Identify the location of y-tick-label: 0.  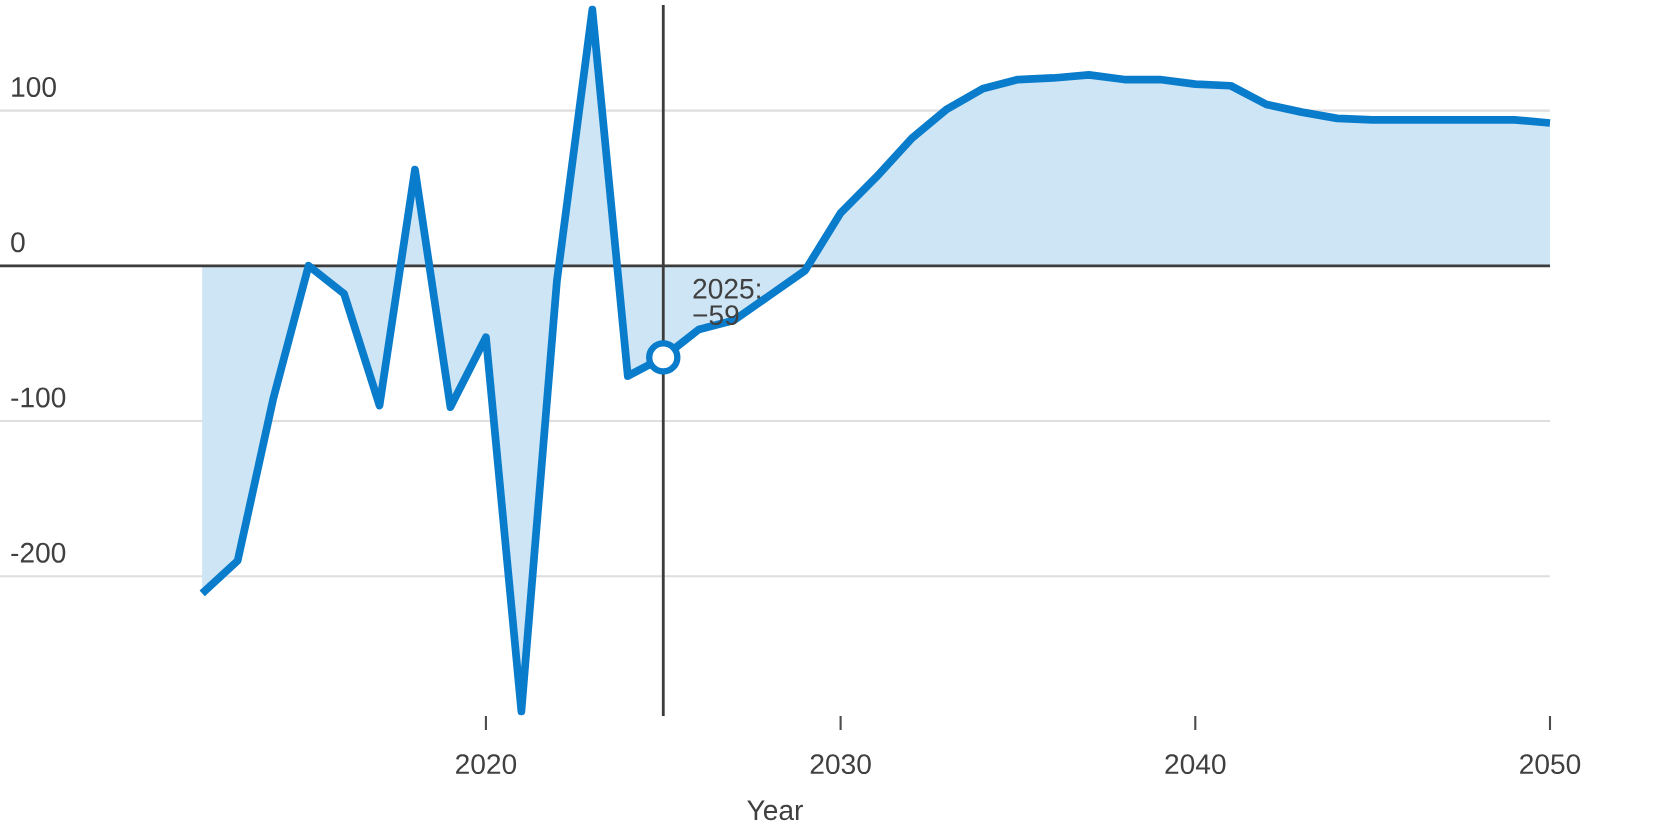
(18, 242).